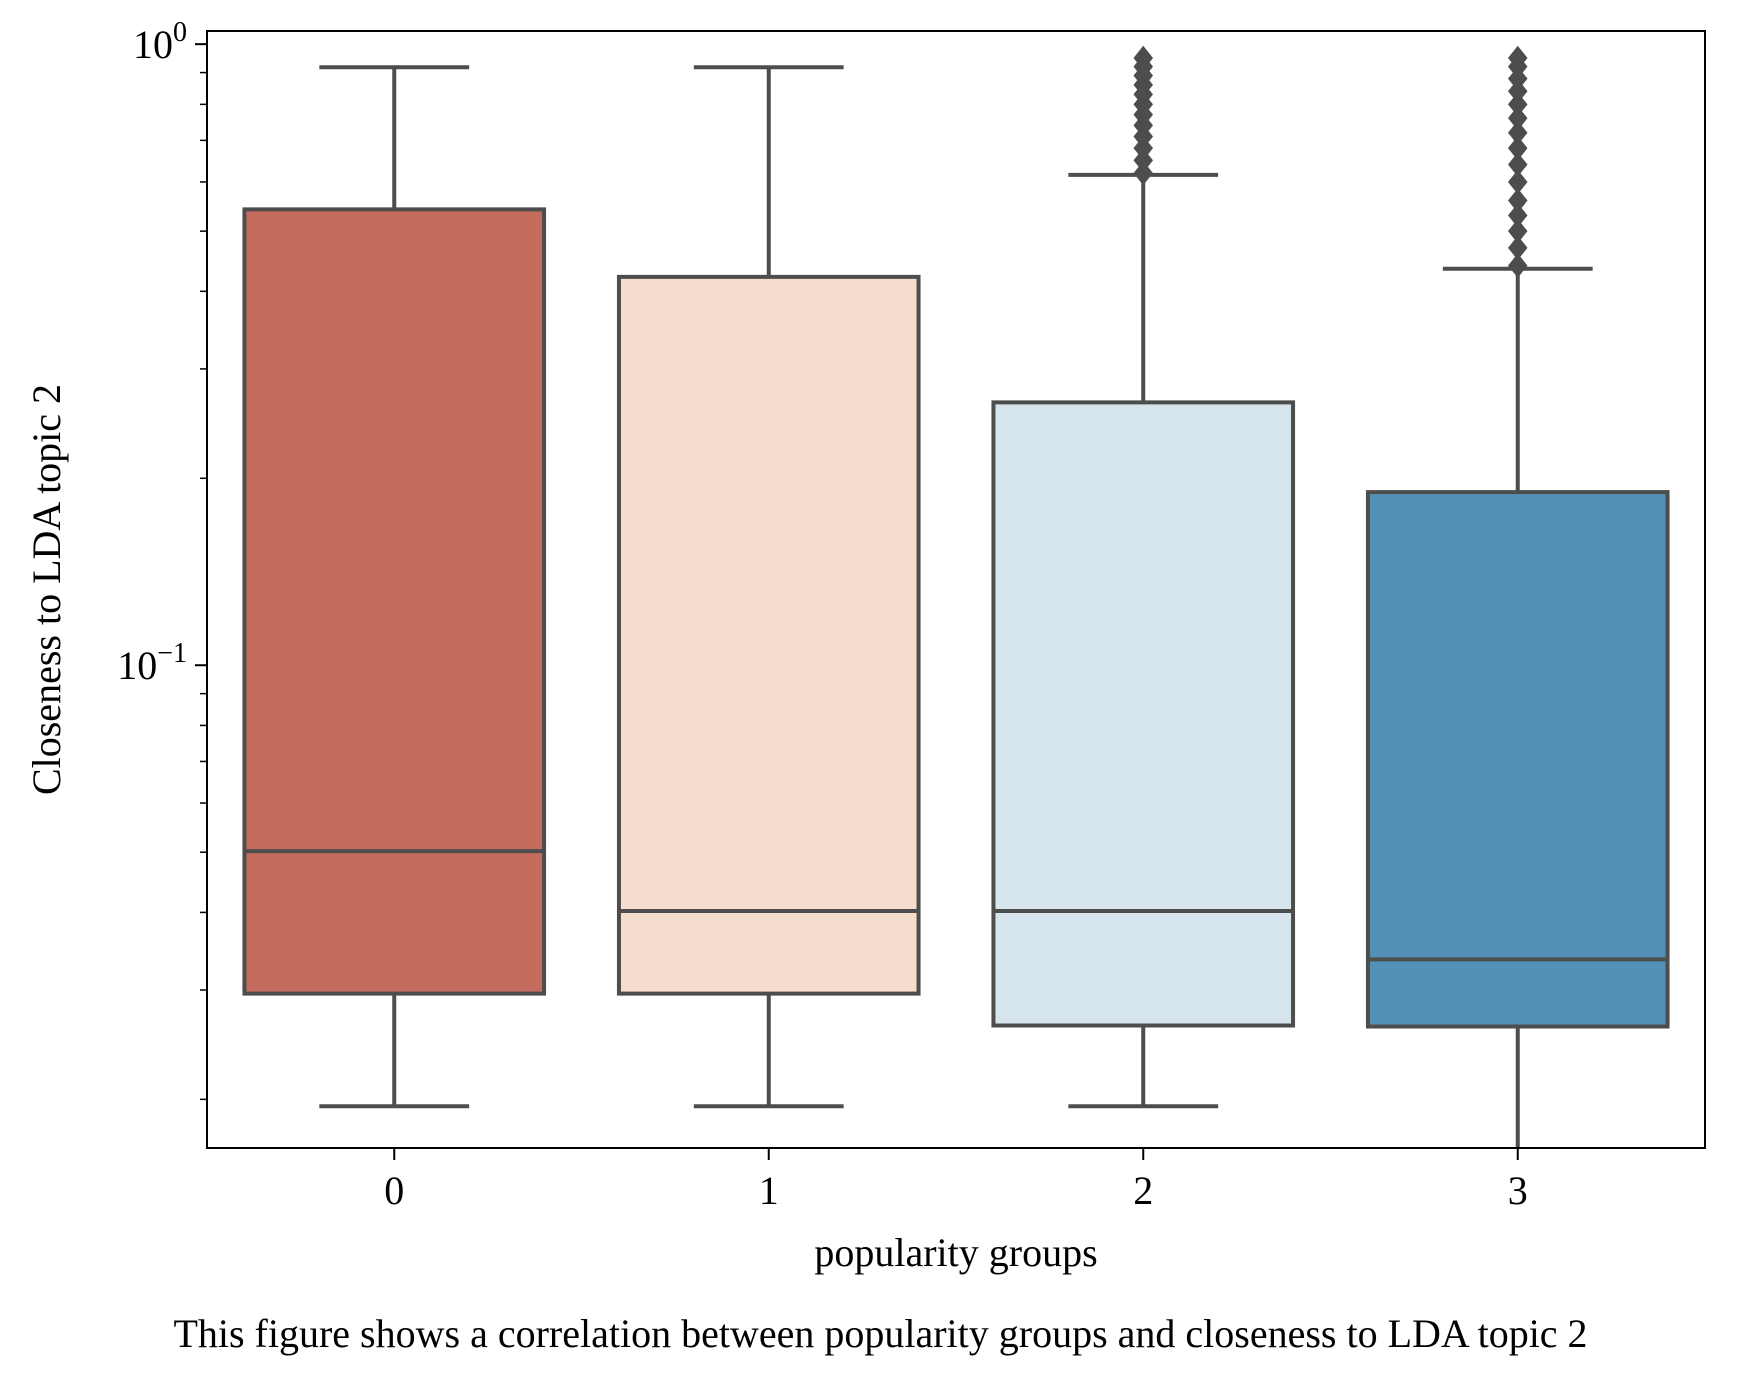 The height and width of the screenshot is (1380, 1761). What do you see at coordinates (1518, 1190) in the screenshot?
I see `x-tick-label-3: 3` at bounding box center [1518, 1190].